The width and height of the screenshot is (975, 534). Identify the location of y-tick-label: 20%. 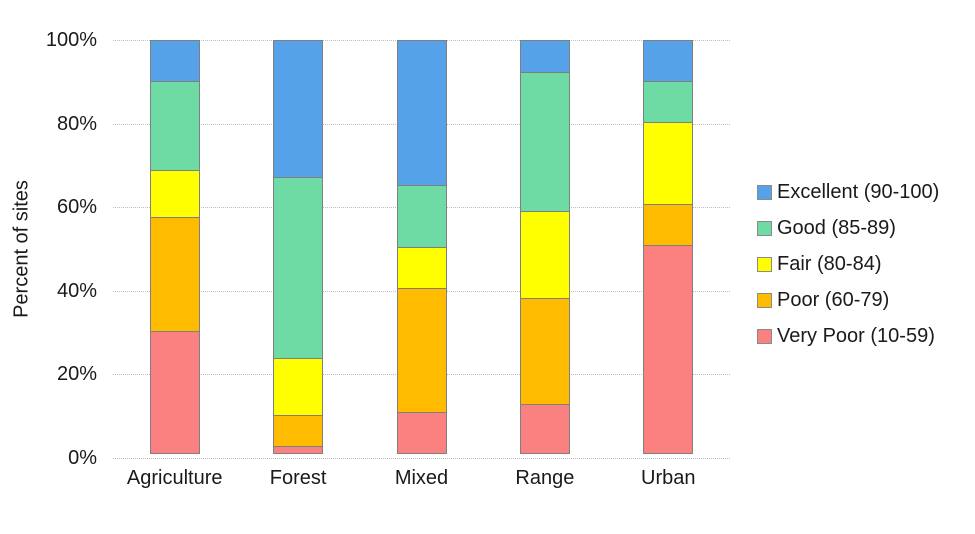
(76, 374).